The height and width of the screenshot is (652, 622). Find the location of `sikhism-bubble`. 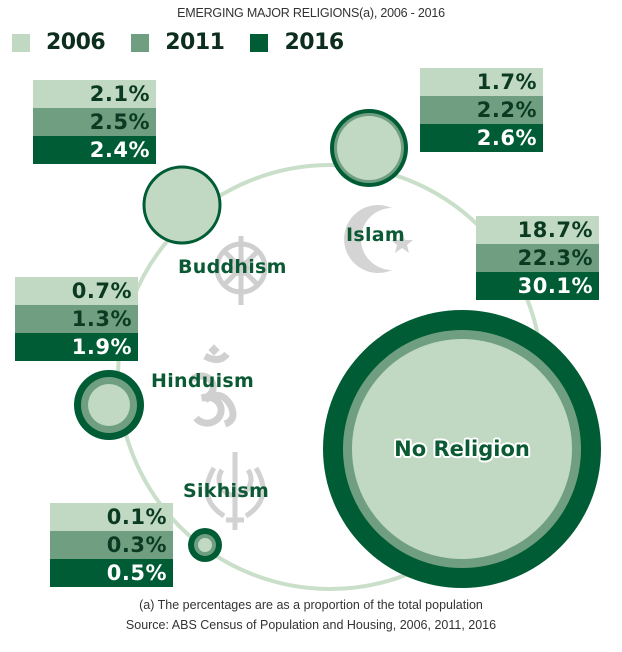

sikhism-bubble is located at coordinates (205, 545).